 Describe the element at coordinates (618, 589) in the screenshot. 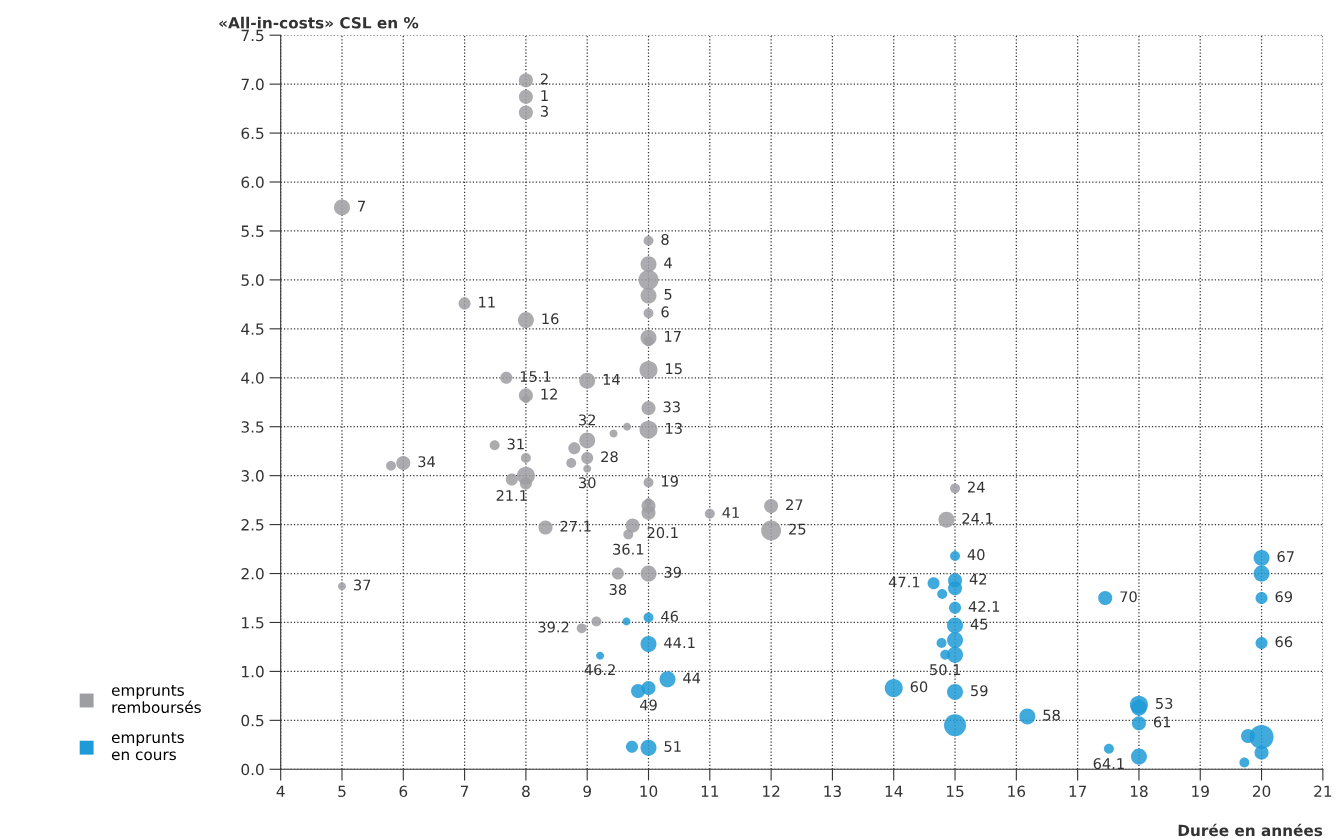

I see `annotation: 38` at that location.